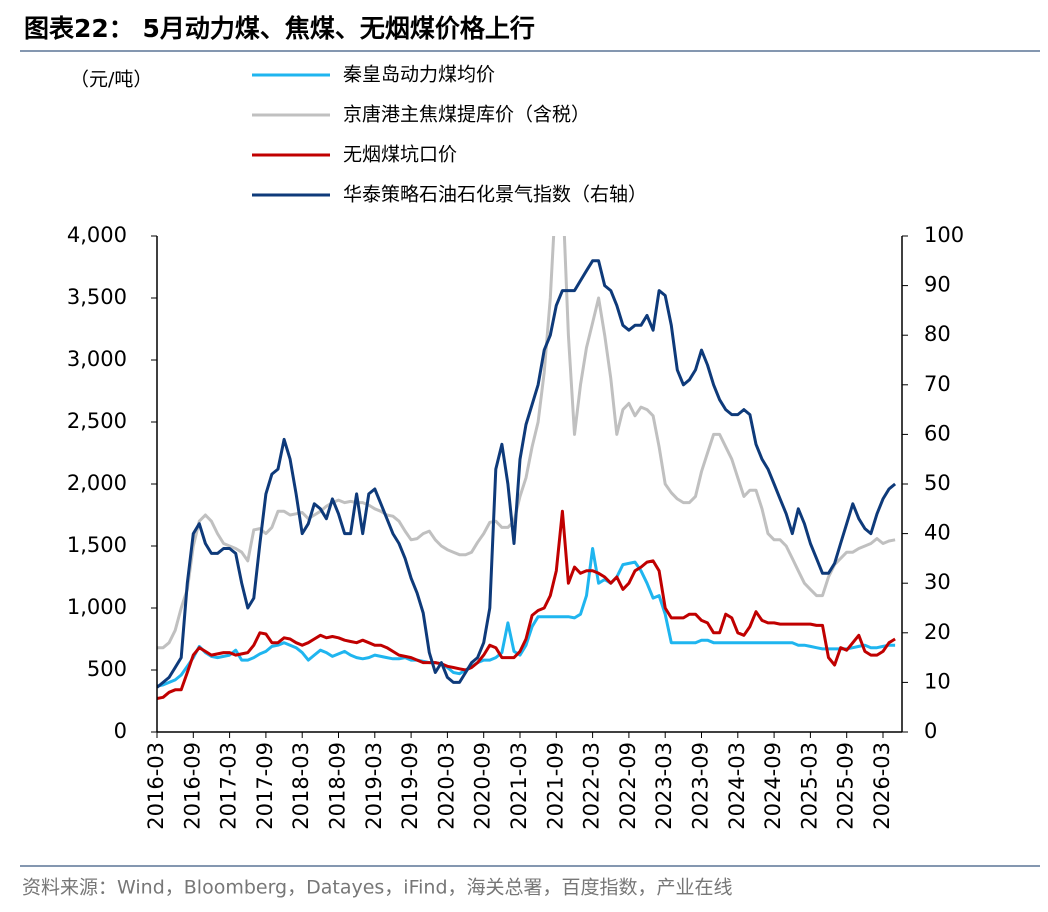 The width and height of the screenshot is (1048, 912). What do you see at coordinates (97, 607) in the screenshot?
I see `y-tick-label: 1,000` at bounding box center [97, 607].